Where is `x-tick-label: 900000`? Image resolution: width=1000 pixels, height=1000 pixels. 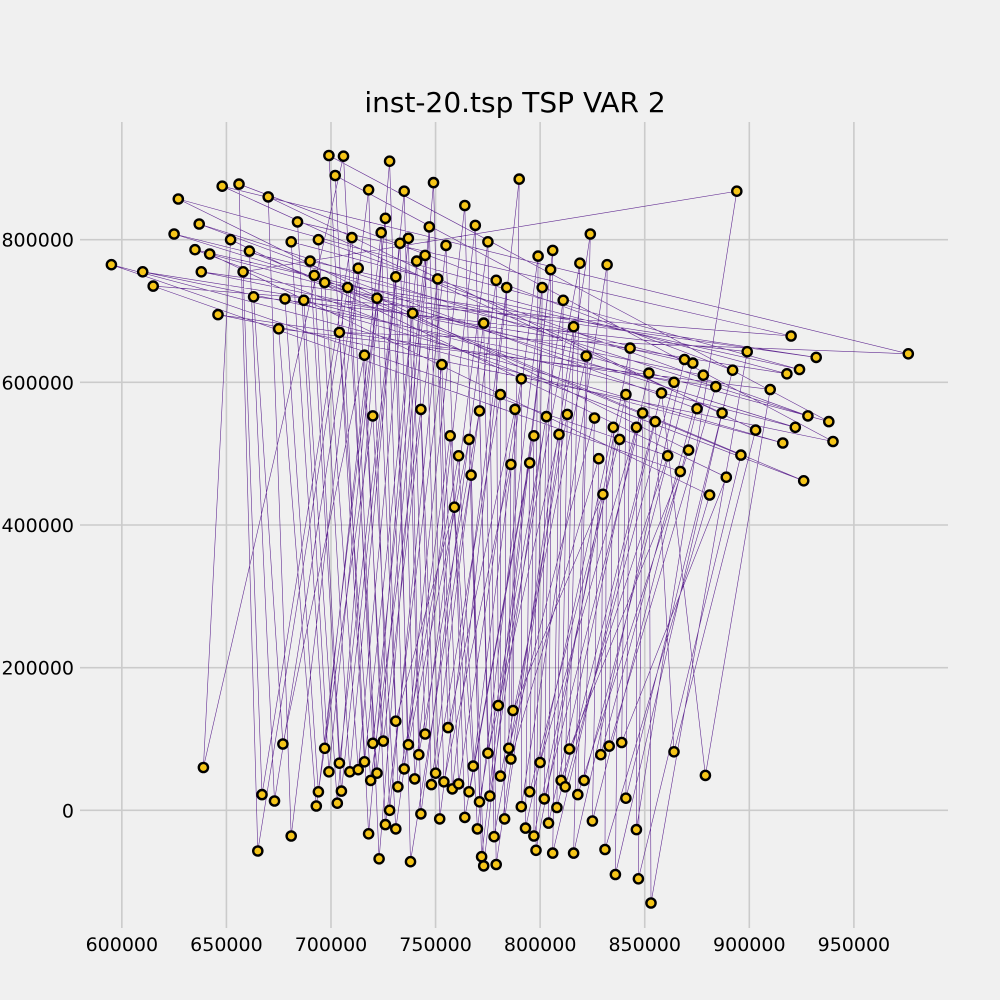
x-tick-label: 900000 is located at coordinates (749, 945).